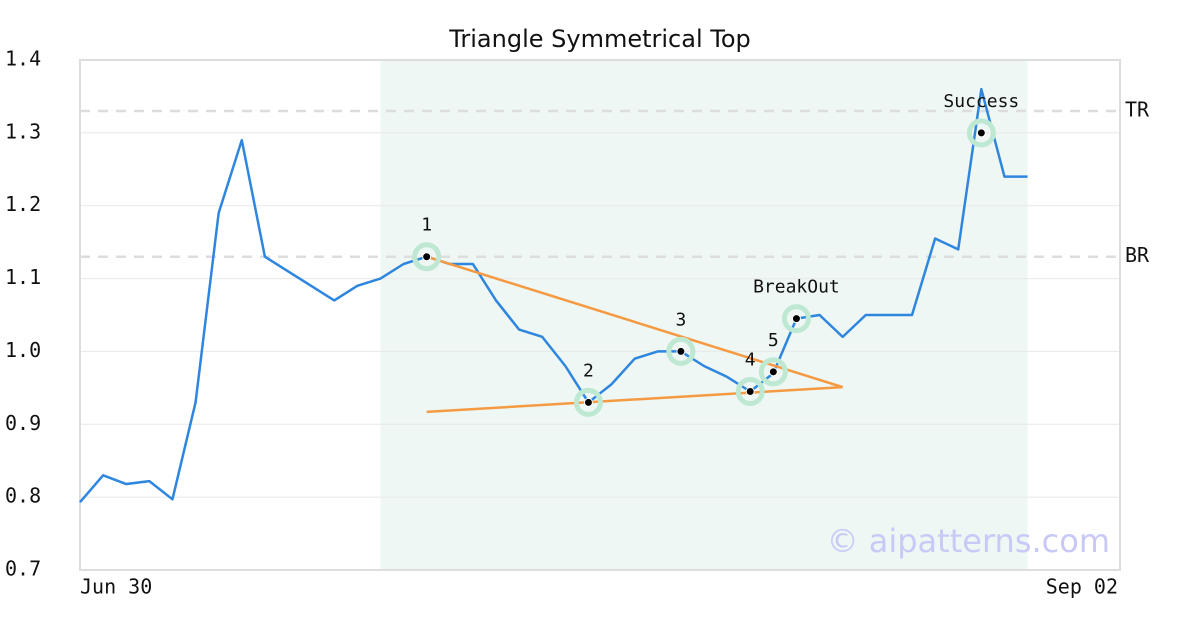  Describe the element at coordinates (750, 360) in the screenshot. I see `point-label: 4` at that location.